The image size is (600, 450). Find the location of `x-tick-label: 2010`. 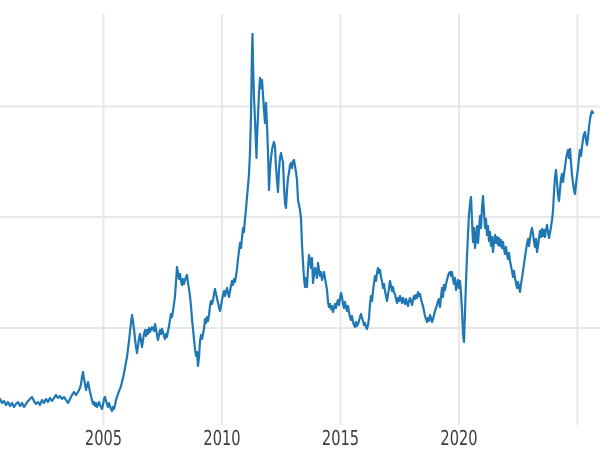

x-tick-label: 2010 is located at coordinates (221, 439).